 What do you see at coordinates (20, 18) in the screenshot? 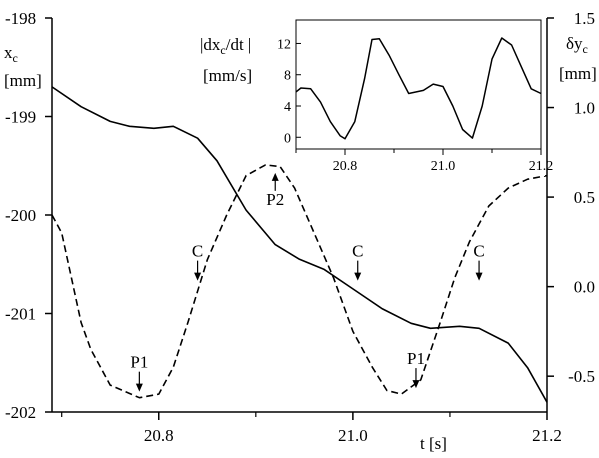
I see `left-tick-label: -198` at bounding box center [20, 18].